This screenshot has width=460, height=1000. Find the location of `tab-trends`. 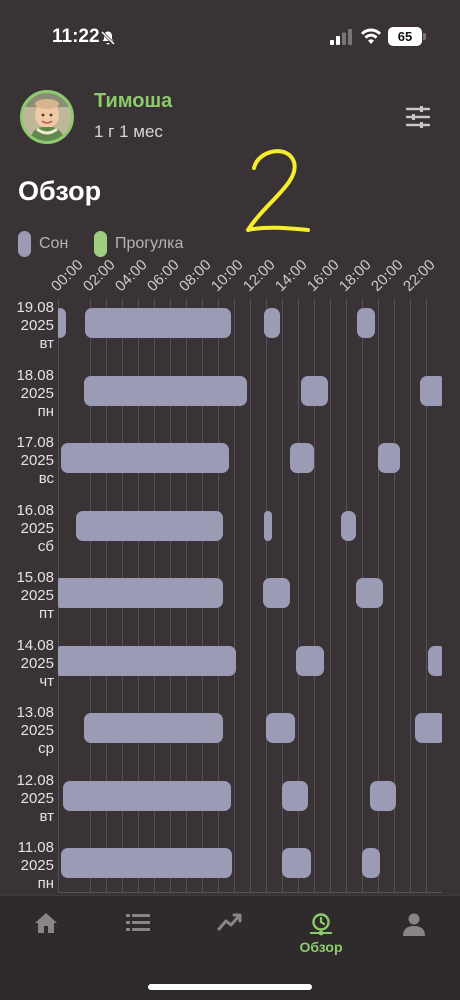

tab-trends is located at coordinates (230, 937).